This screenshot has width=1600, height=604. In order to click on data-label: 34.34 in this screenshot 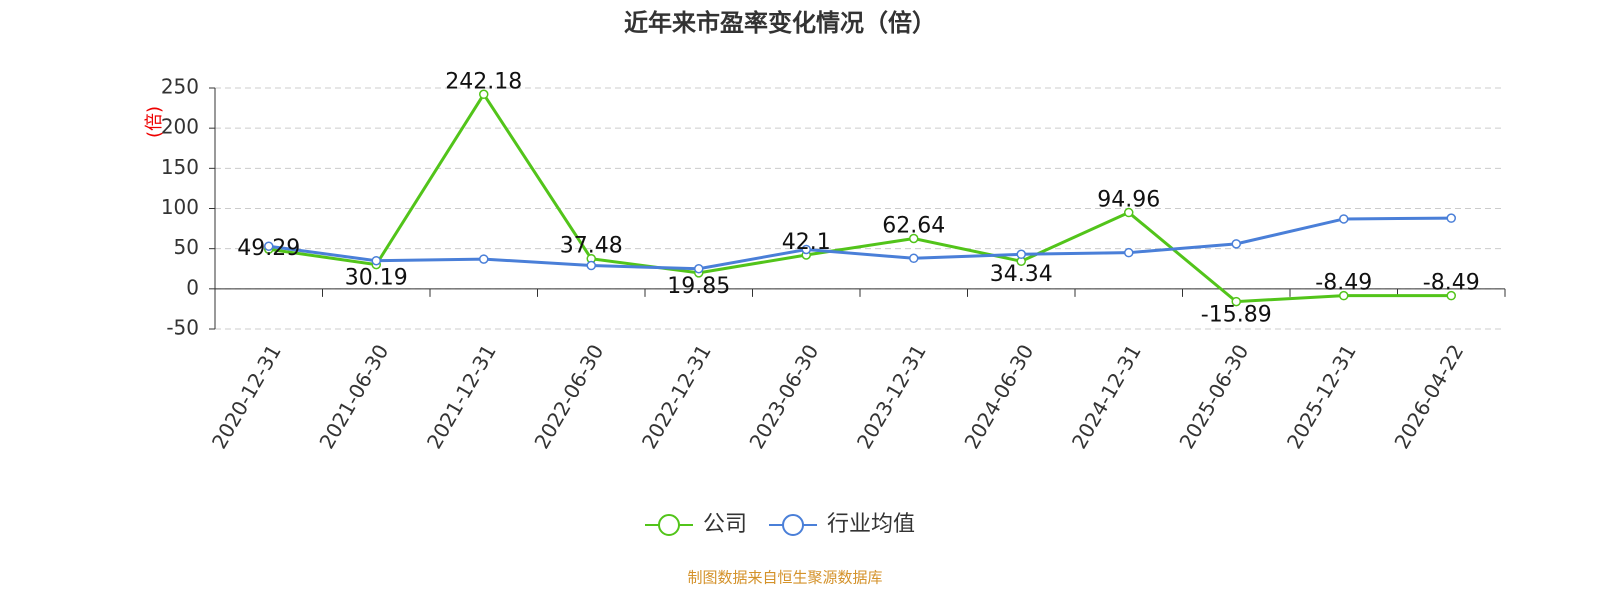, I will do `click(1021, 274)`.